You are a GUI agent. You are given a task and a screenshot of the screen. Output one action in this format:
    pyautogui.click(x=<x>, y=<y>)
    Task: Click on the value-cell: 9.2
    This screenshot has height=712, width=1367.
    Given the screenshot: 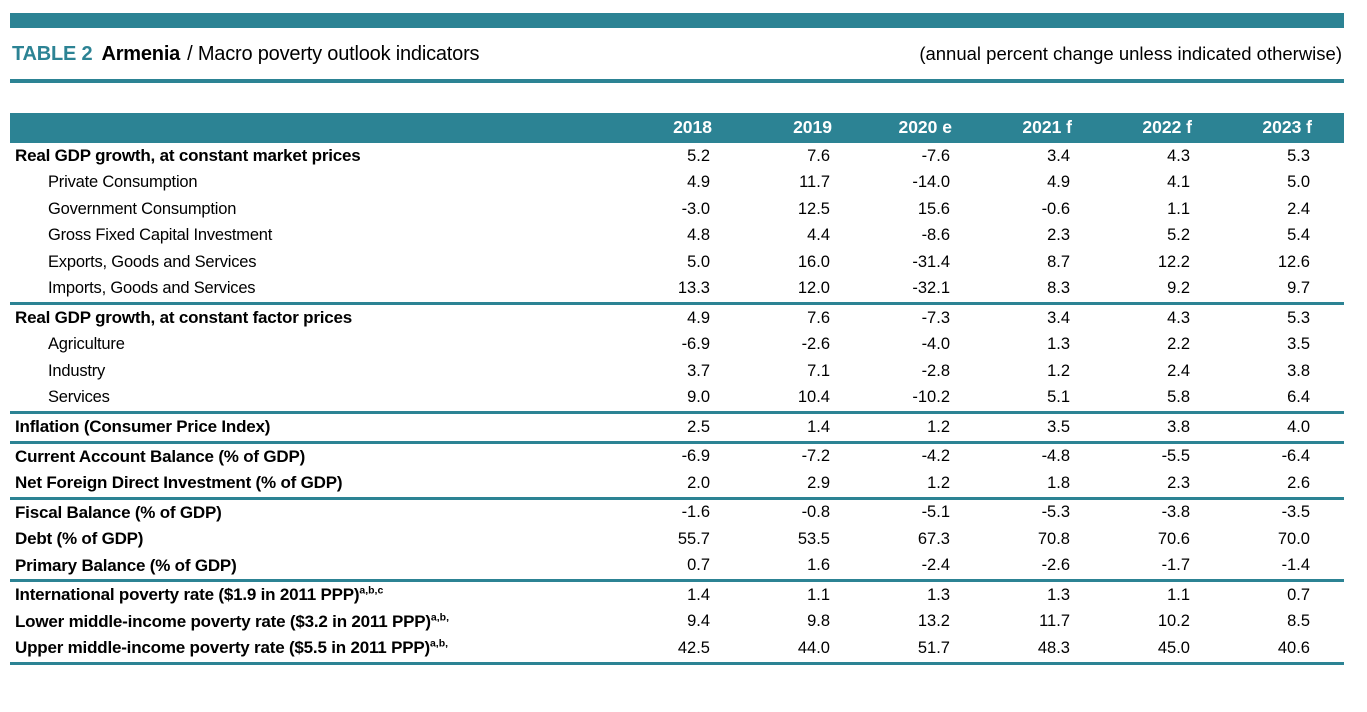 What is the action you would take?
    pyautogui.click(x=1164, y=290)
    